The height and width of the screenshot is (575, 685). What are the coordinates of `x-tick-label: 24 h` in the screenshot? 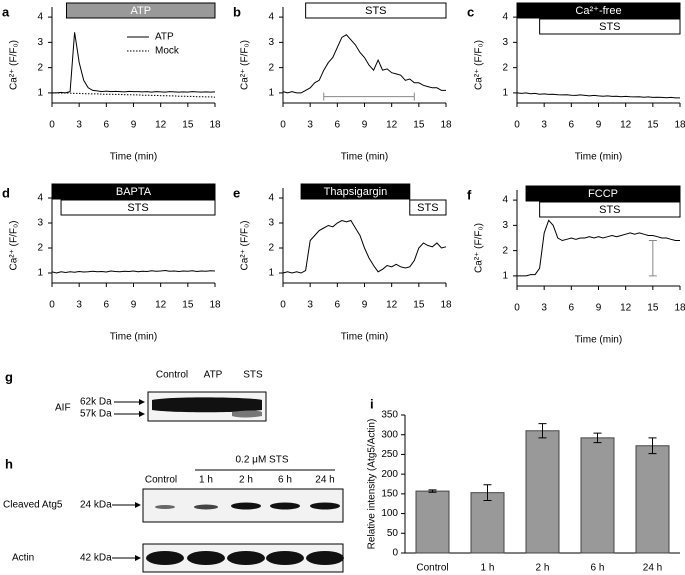 It's located at (652, 568).